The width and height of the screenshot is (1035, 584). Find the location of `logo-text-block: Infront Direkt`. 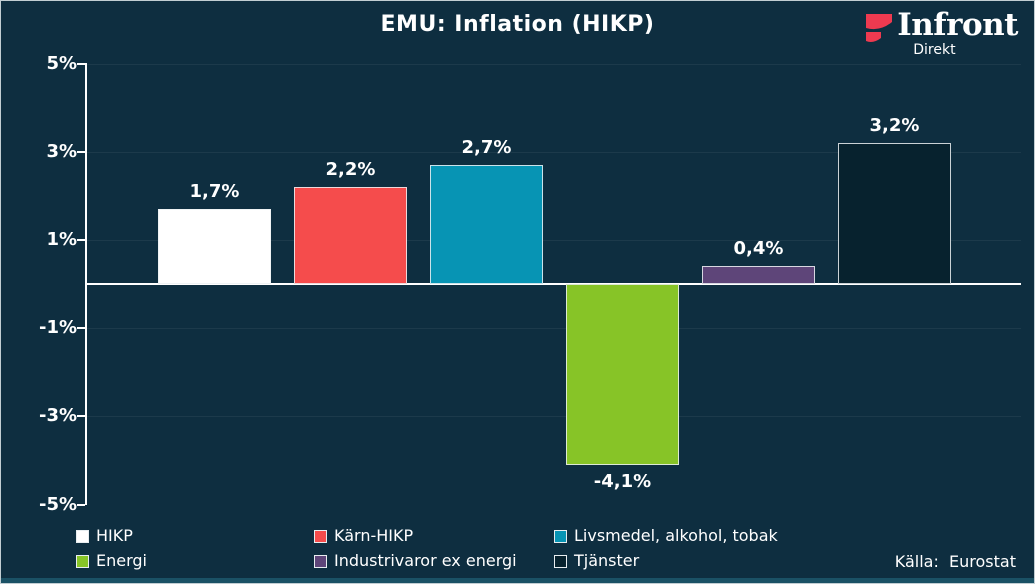

logo-text-block: Infront Direkt is located at coordinates (957, 33).